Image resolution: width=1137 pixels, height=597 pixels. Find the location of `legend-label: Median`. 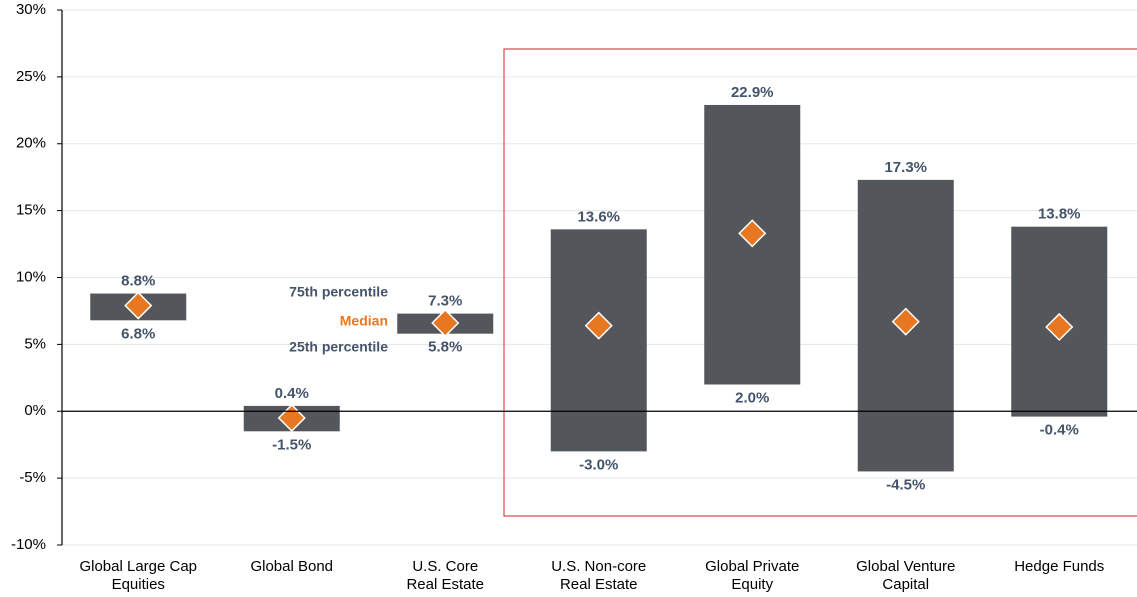

legend-label: Median is located at coordinates (364, 321).